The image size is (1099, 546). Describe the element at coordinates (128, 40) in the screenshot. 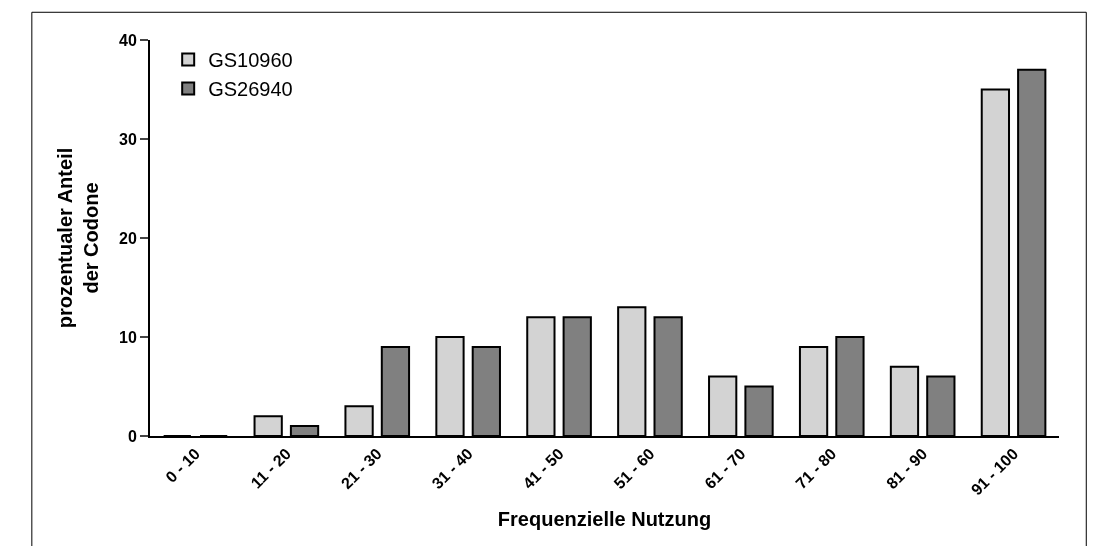

I see `y-tick-label: 40` at that location.